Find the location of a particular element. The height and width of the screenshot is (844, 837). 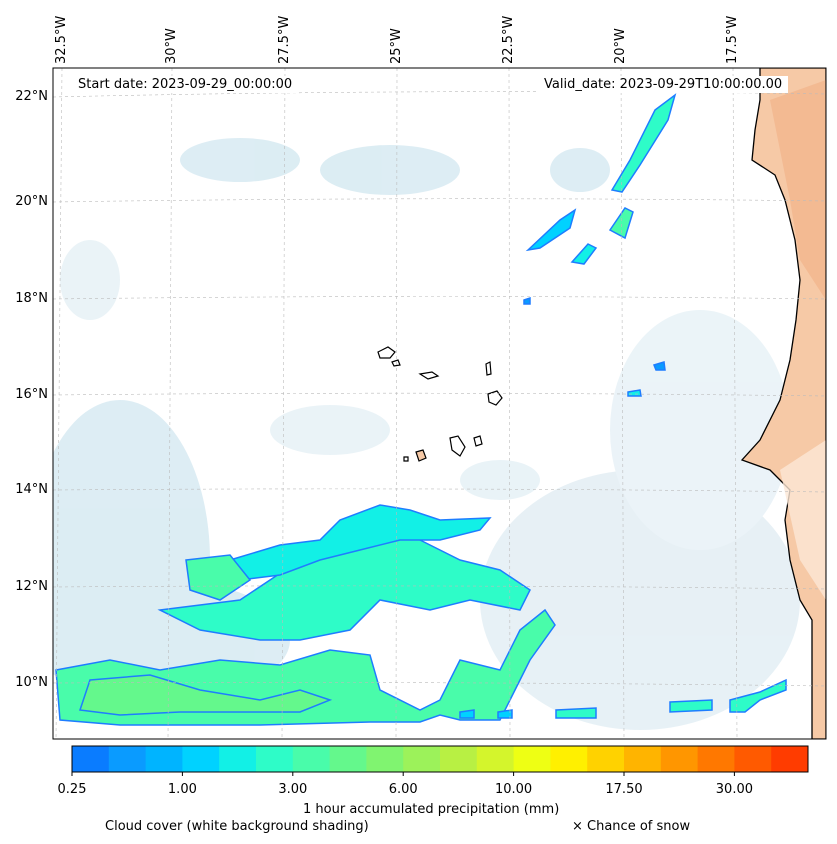

lat-label: 20°N is located at coordinates (31, 201).